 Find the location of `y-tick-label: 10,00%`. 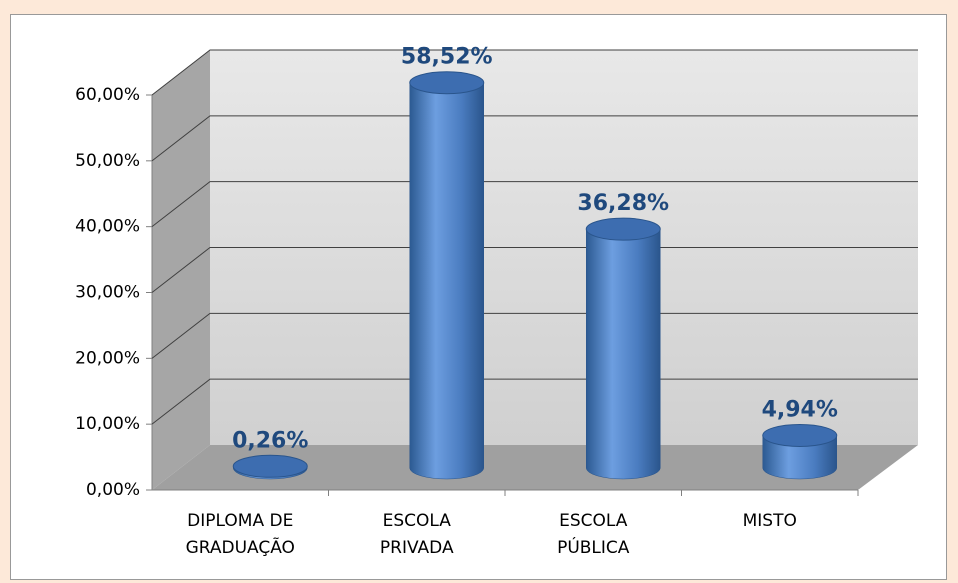

y-tick-label: 10,00% is located at coordinates (107, 424).